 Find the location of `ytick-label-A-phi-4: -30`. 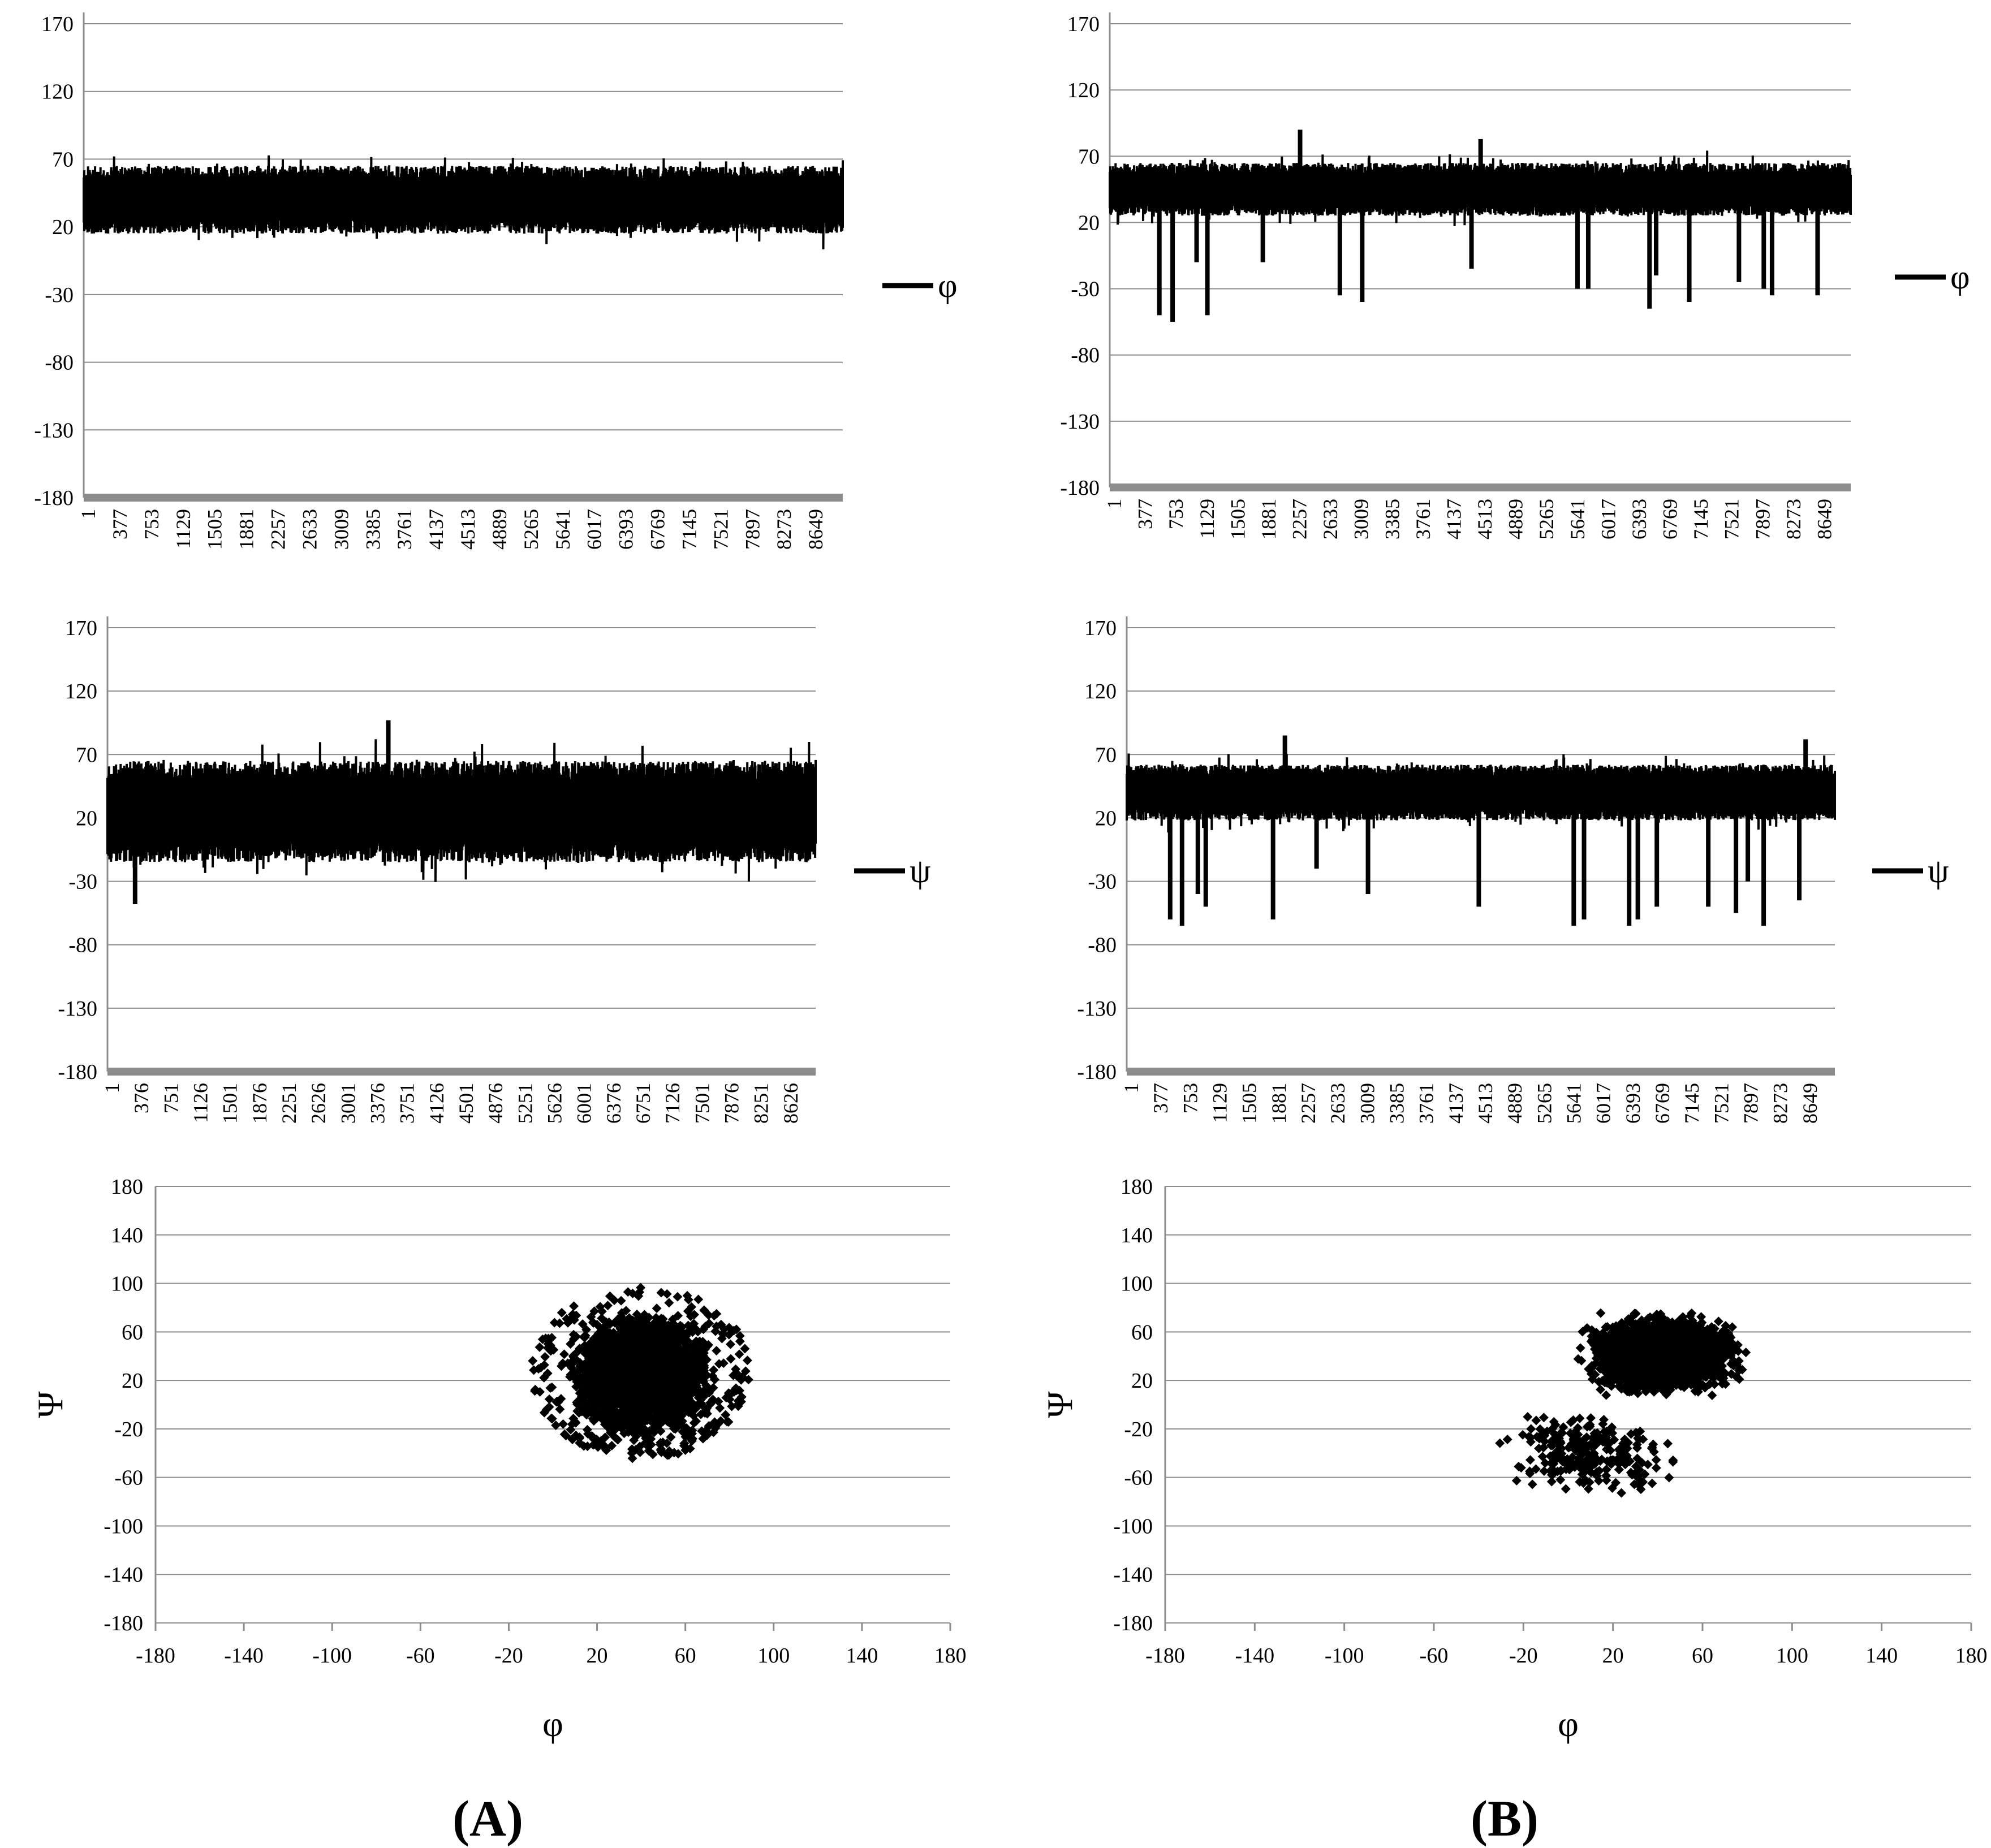

ytick-label-A-phi-4: -30 is located at coordinates (59, 295).